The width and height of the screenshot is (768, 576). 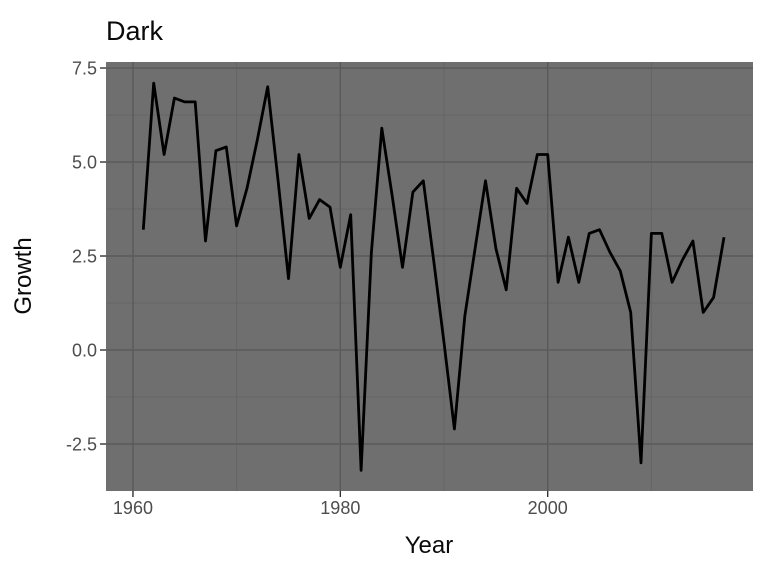 What do you see at coordinates (133, 508) in the screenshot?
I see `svg-text: 1960` at bounding box center [133, 508].